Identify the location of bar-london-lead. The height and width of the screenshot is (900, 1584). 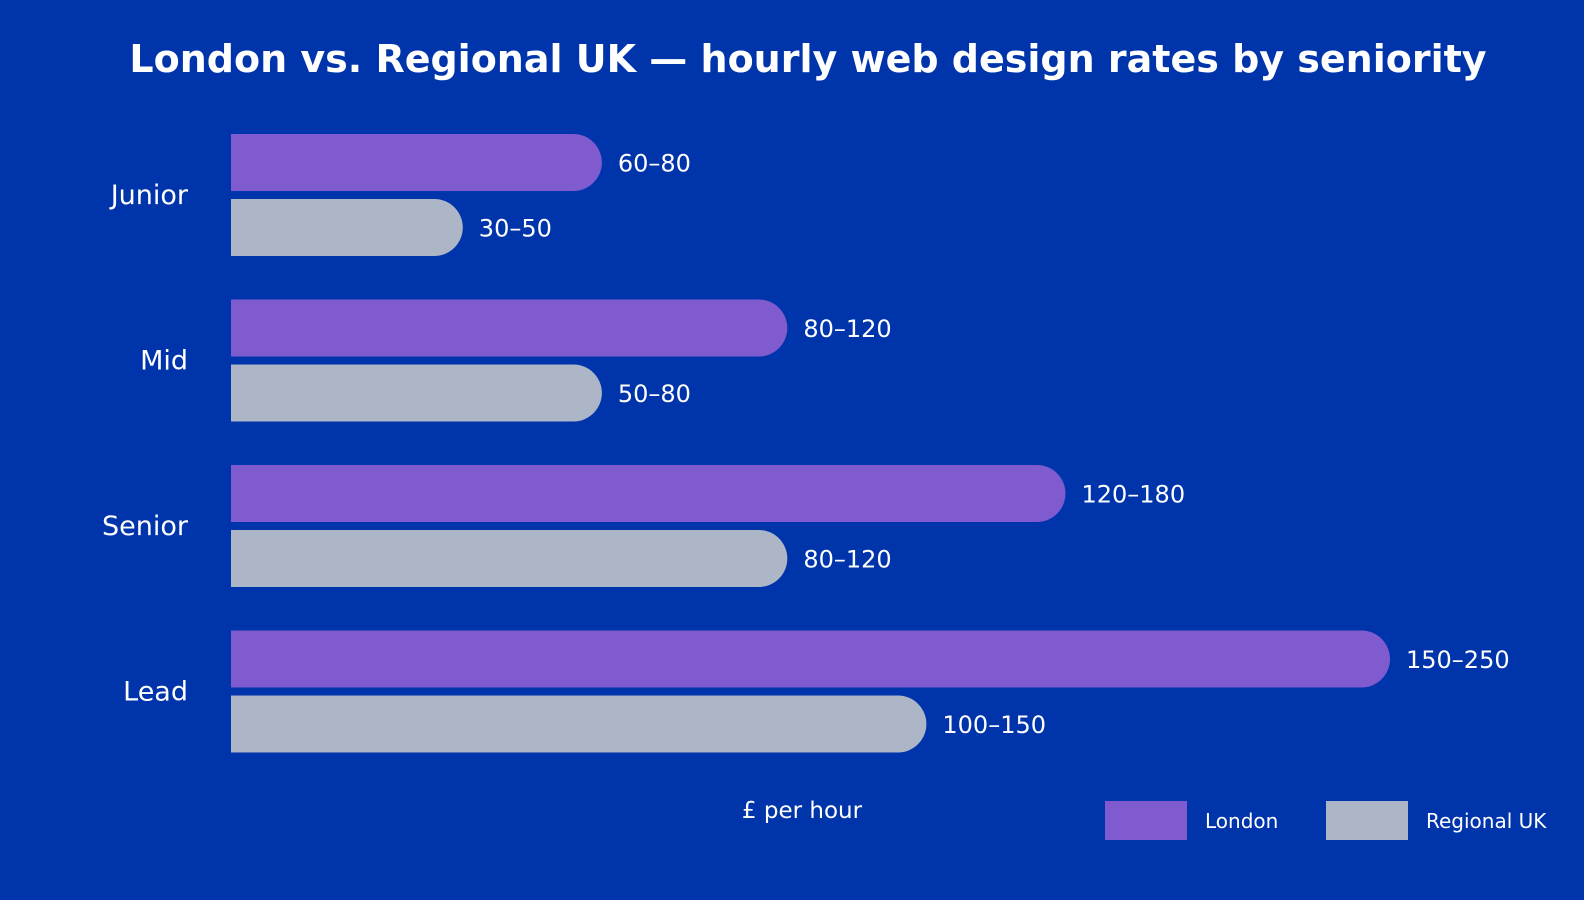
(810, 659).